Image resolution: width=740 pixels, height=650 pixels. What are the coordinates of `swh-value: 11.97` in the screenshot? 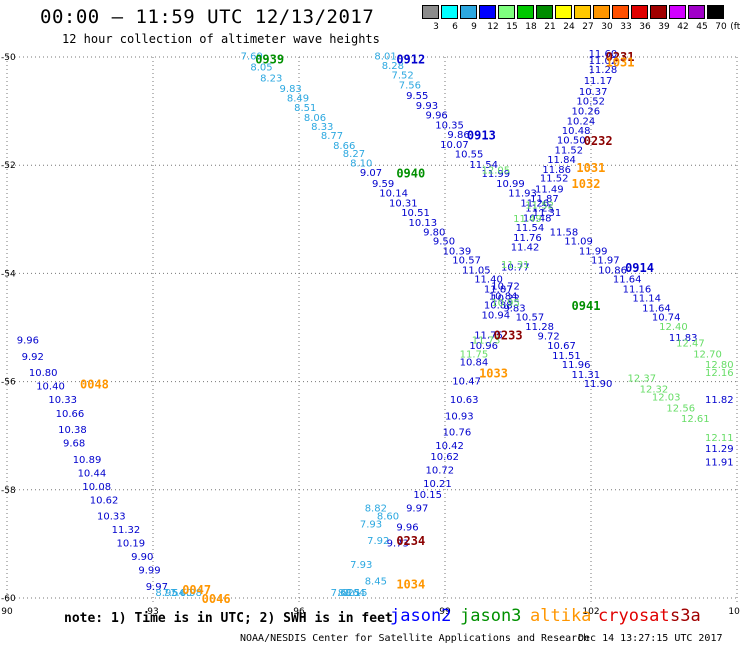 It's located at (605, 261).